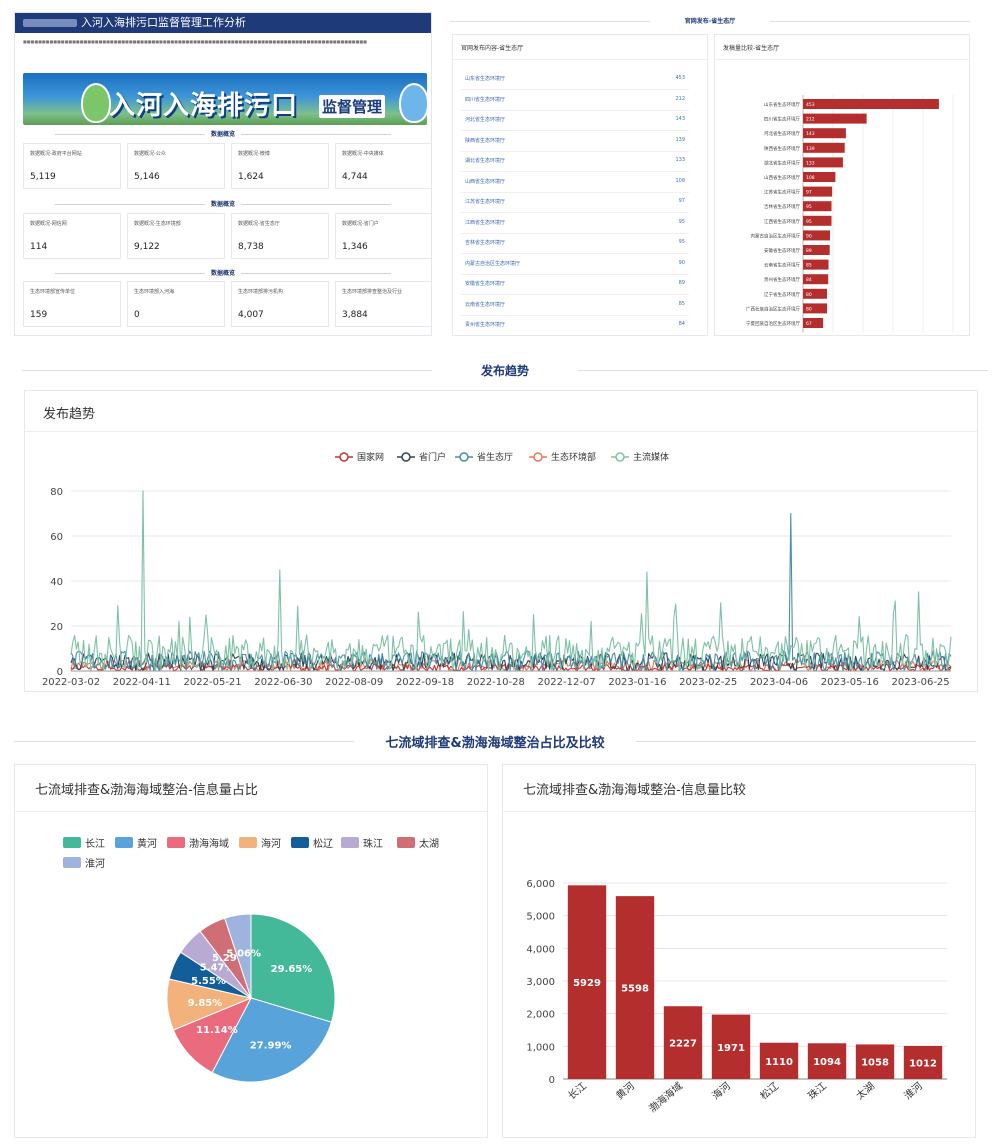  What do you see at coordinates (865, 1090) in the screenshot?
I see `x-category-label: 太湖` at bounding box center [865, 1090].